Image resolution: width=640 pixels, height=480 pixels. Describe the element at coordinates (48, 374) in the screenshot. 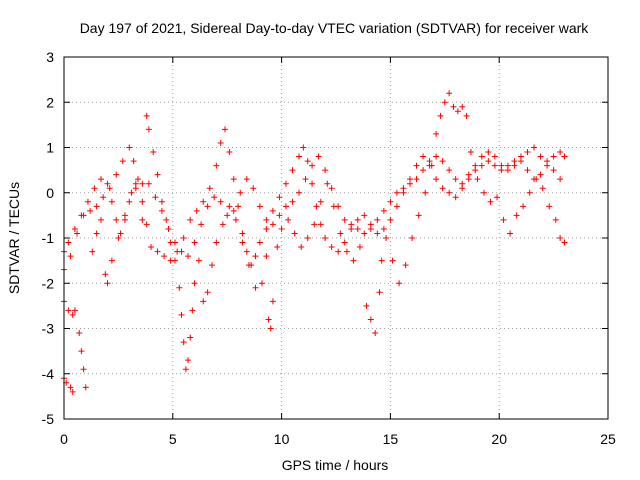

I see `y-tick-label: -4` at that location.